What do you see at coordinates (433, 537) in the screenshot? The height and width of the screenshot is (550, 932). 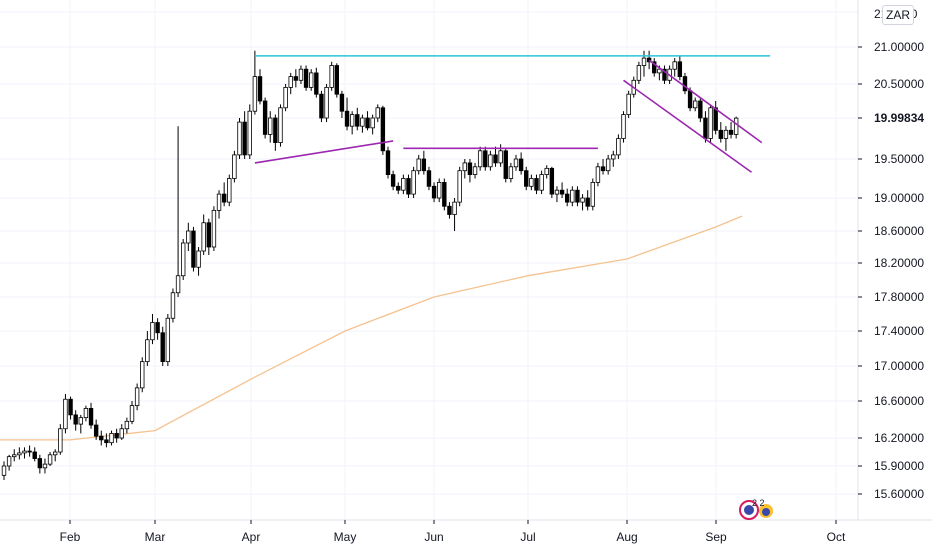 I see `x-tick-label: Jun` at bounding box center [433, 537].